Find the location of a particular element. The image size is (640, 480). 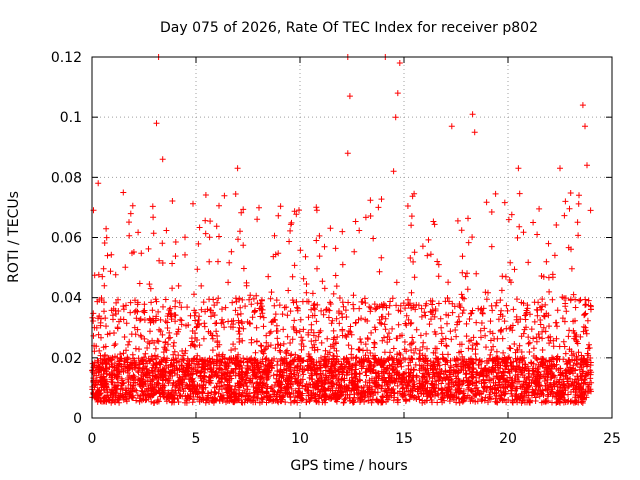

x-axis-label: GPS time / hours is located at coordinates (348, 466).